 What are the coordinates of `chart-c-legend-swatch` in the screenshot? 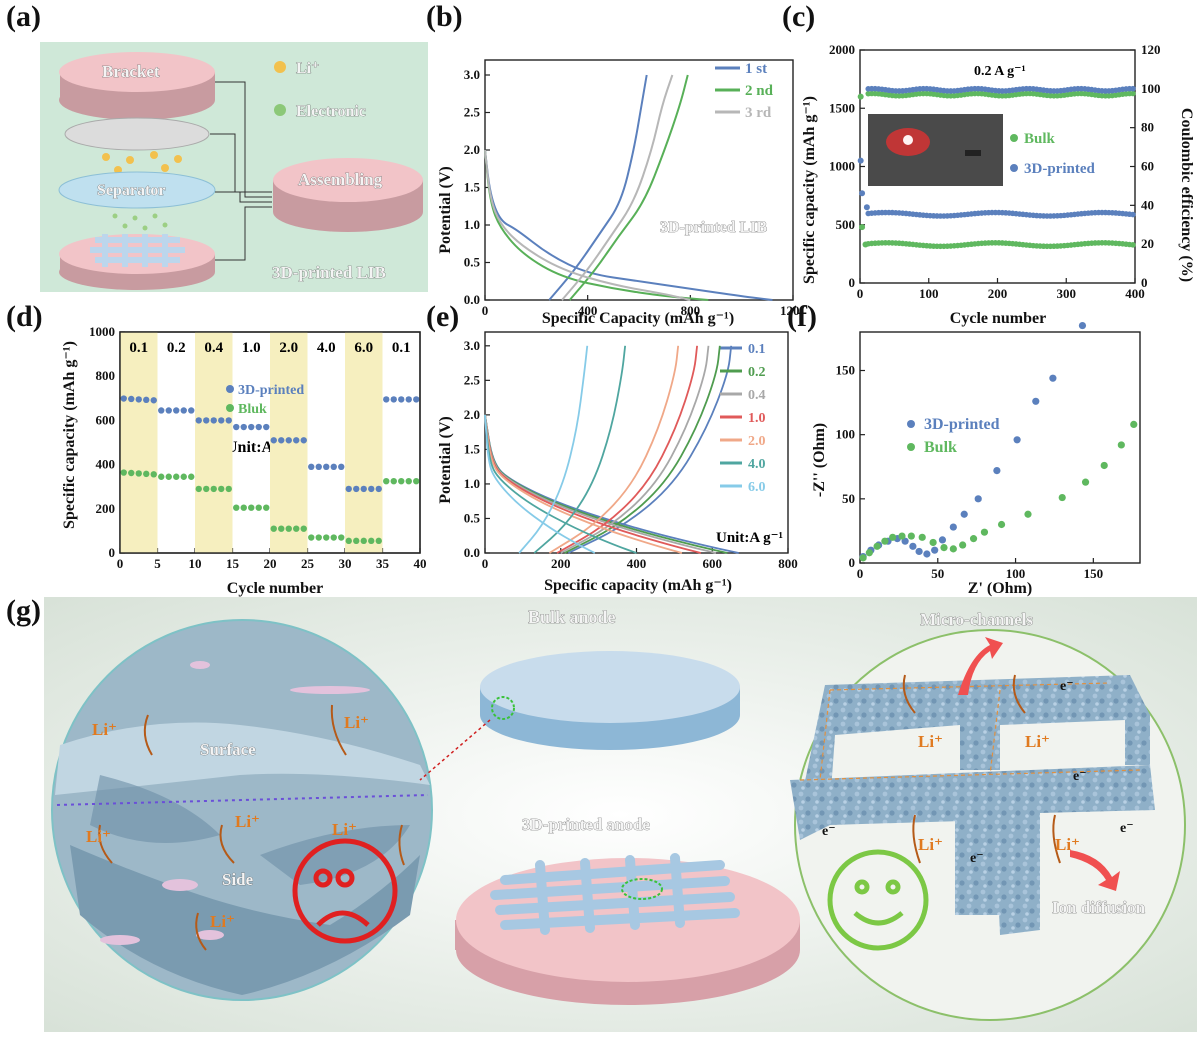 It's located at (1014, 138).